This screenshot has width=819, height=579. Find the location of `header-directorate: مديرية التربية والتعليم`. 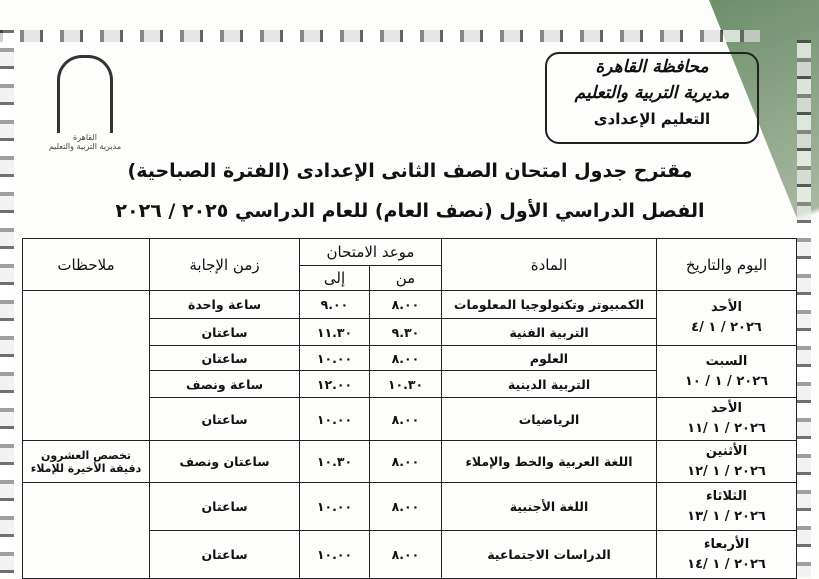

header-directorate: مديرية التربية والتعليم is located at coordinates (652, 93).